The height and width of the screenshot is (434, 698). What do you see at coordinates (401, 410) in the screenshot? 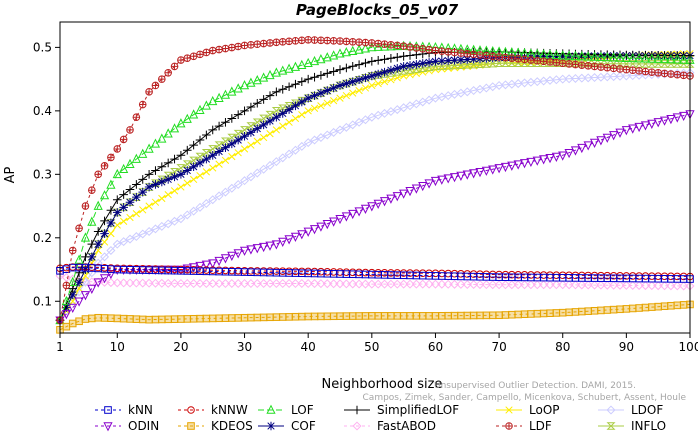
I see `legend-item-simplifiedlof: SimplifiedLOF` at bounding box center [401, 410].